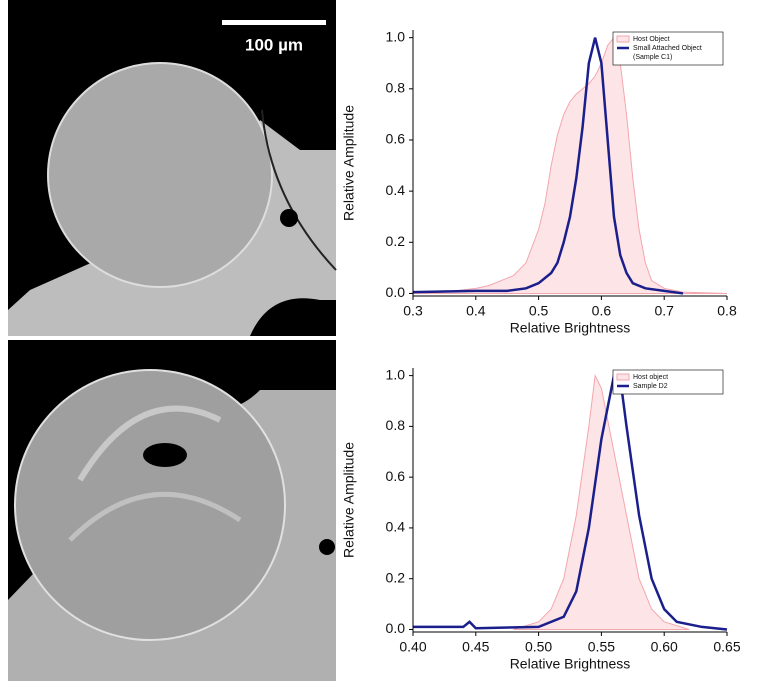 This screenshot has height=681, width=764. Describe the element at coordinates (548, 166) in the screenshot. I see `line` at that location.